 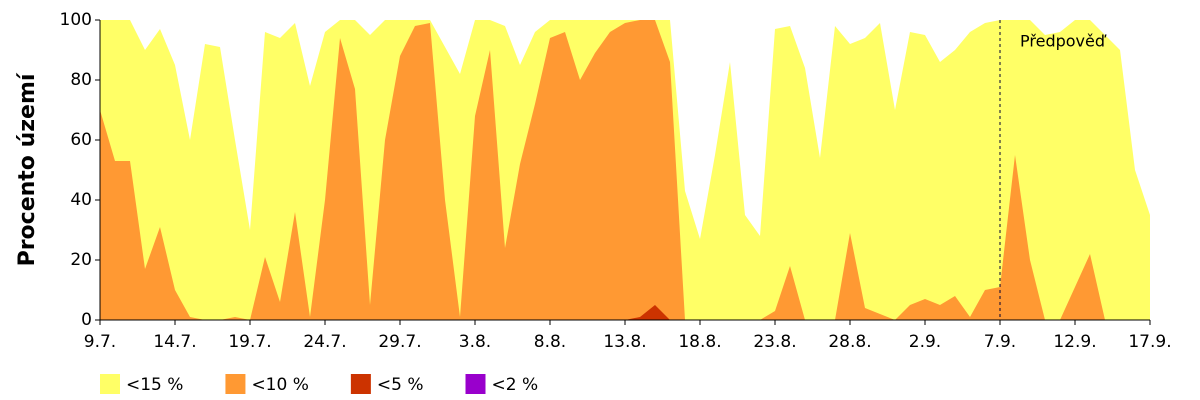 I want to click on x-tick-label: 8.8., so click(x=550, y=342).